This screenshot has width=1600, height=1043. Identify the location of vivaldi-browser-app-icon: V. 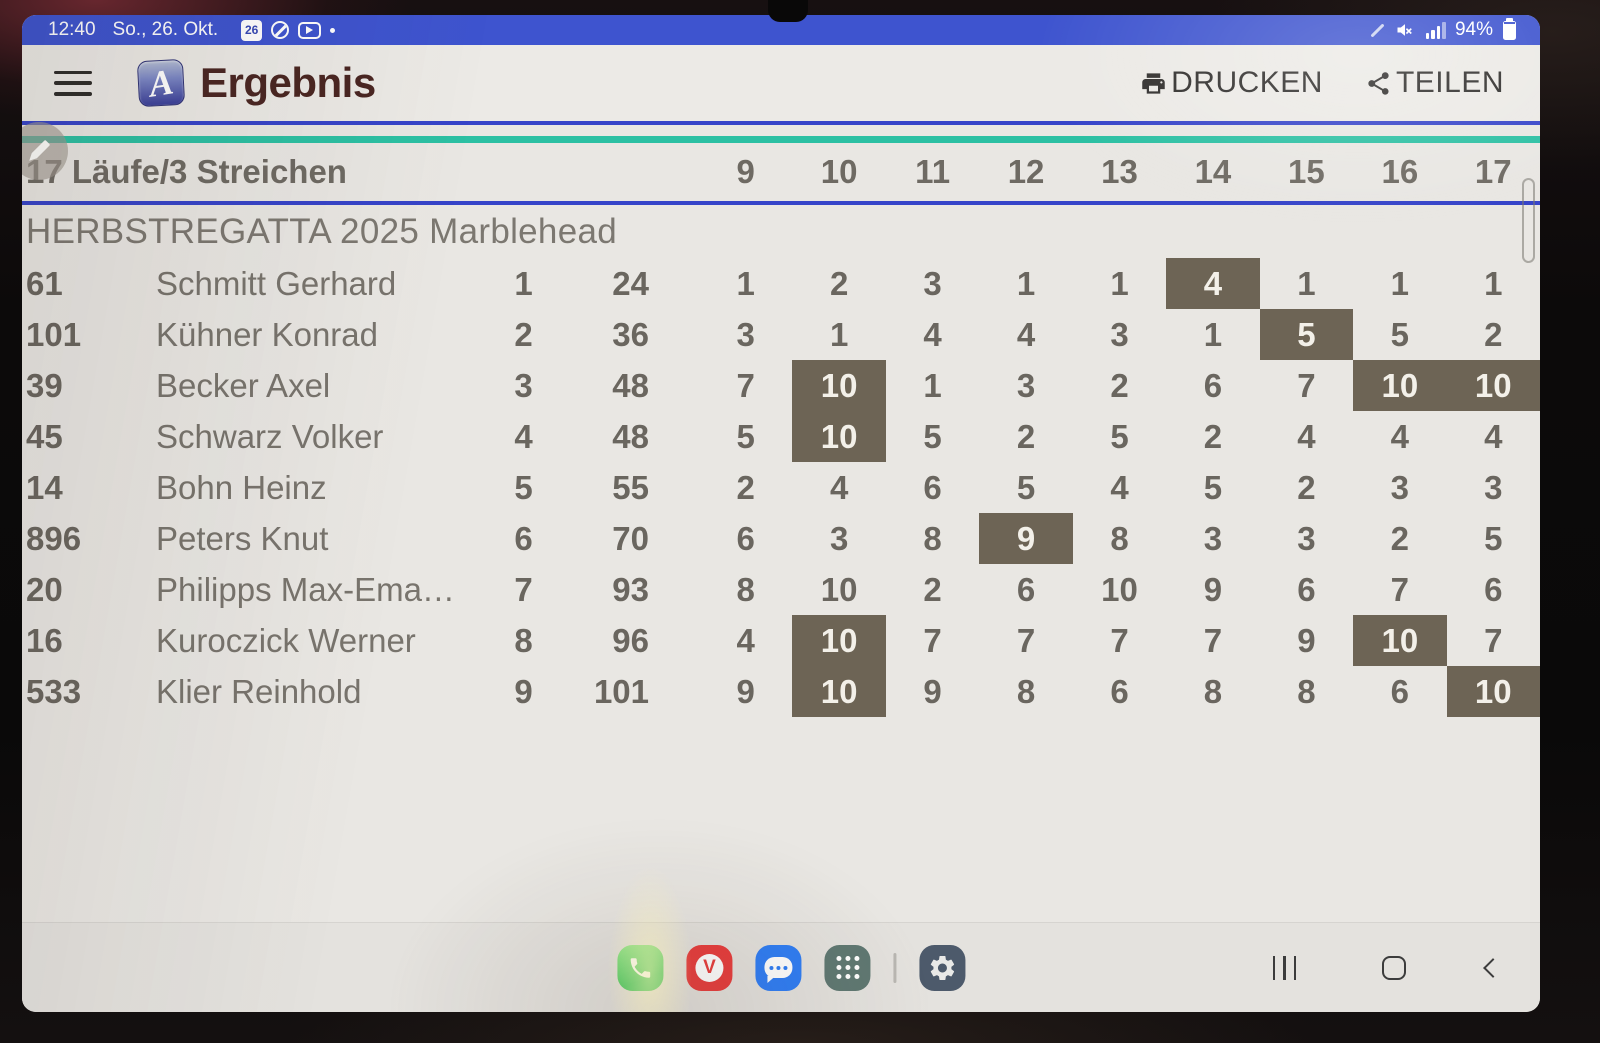
(709, 967).